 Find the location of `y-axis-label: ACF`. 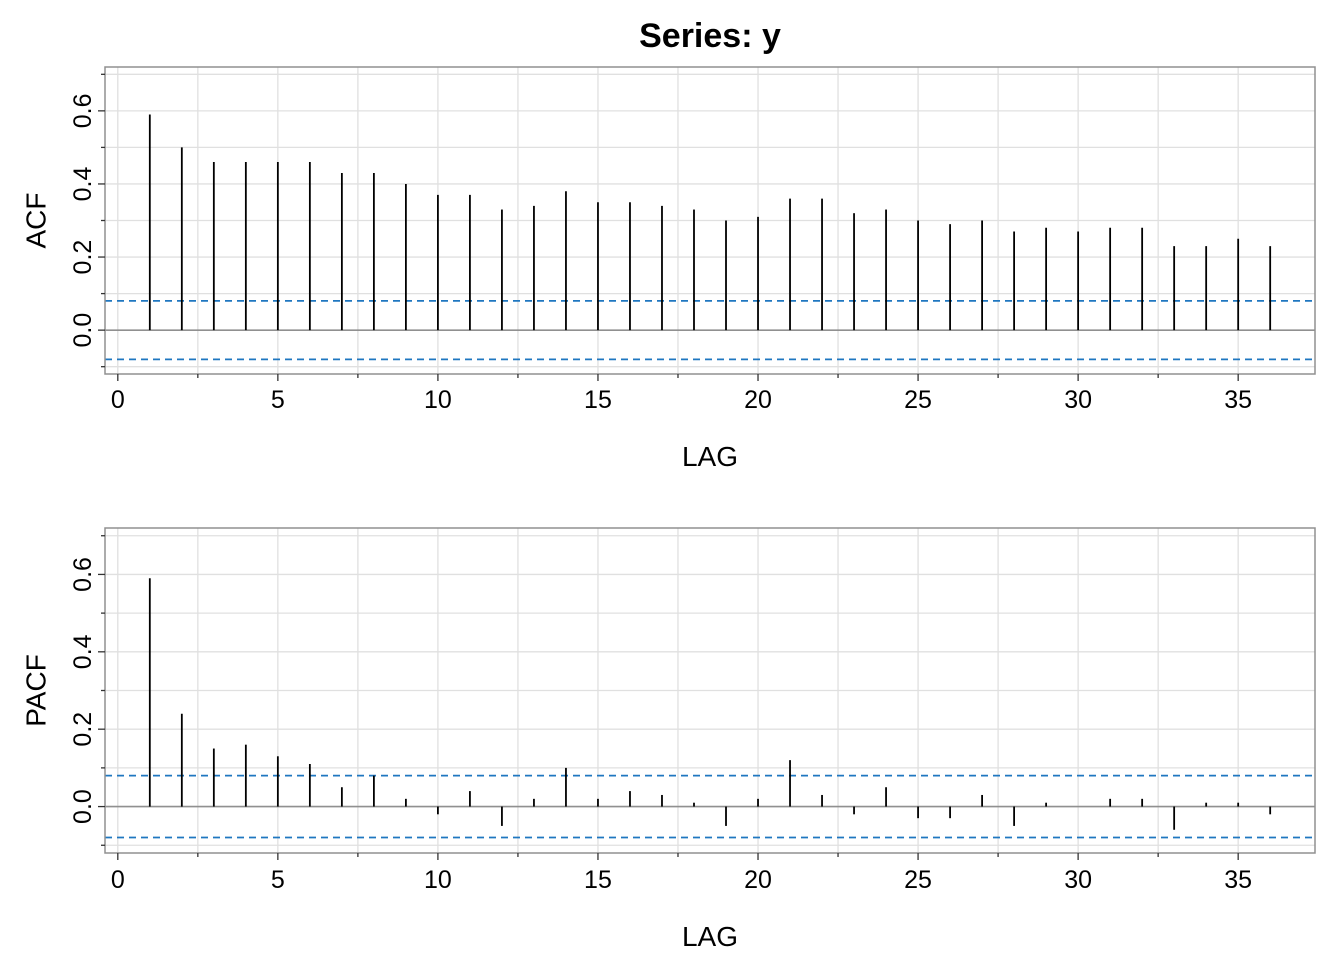

y-axis-label: ACF is located at coordinates (36, 221).